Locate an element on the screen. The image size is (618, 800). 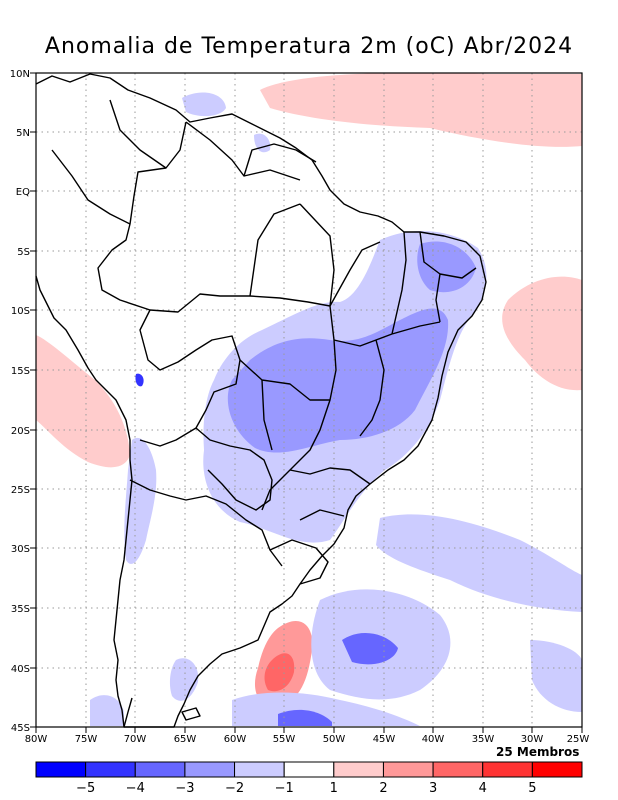
lon-label: 70W is located at coordinates (135, 739).